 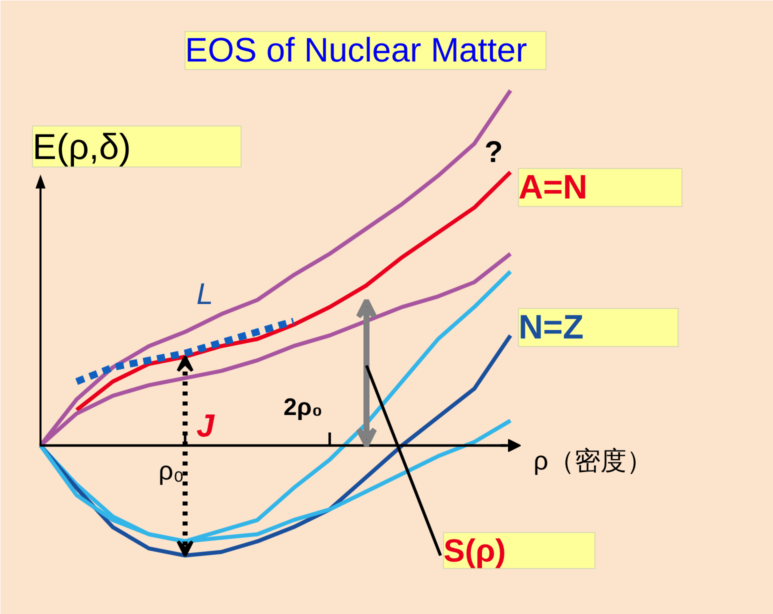 I want to click on annotation: ?, so click(x=493, y=152).